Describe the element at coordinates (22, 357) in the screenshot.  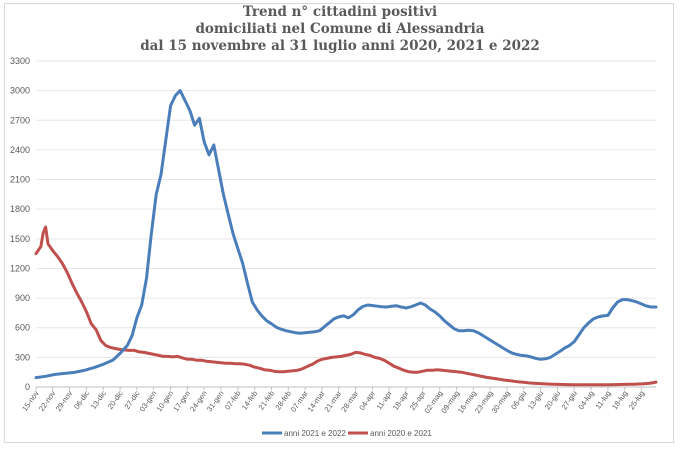
I see `y-tick-label: 300` at that location.